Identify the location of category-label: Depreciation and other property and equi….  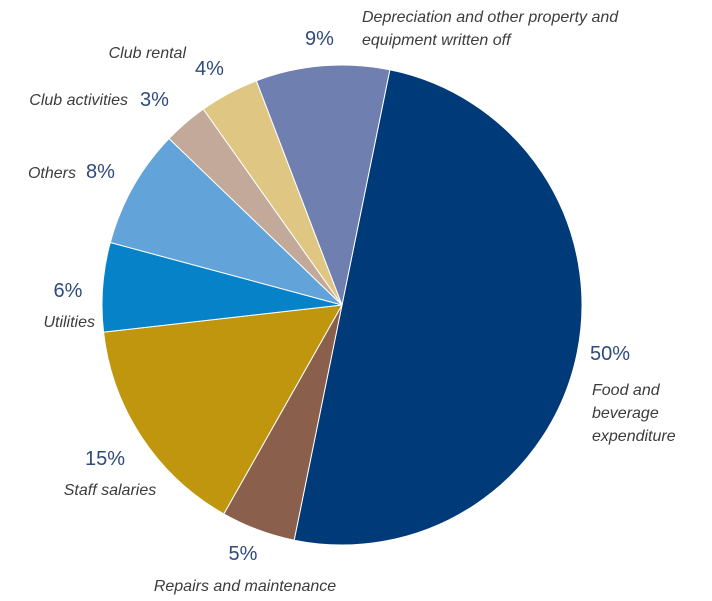
(490, 29).